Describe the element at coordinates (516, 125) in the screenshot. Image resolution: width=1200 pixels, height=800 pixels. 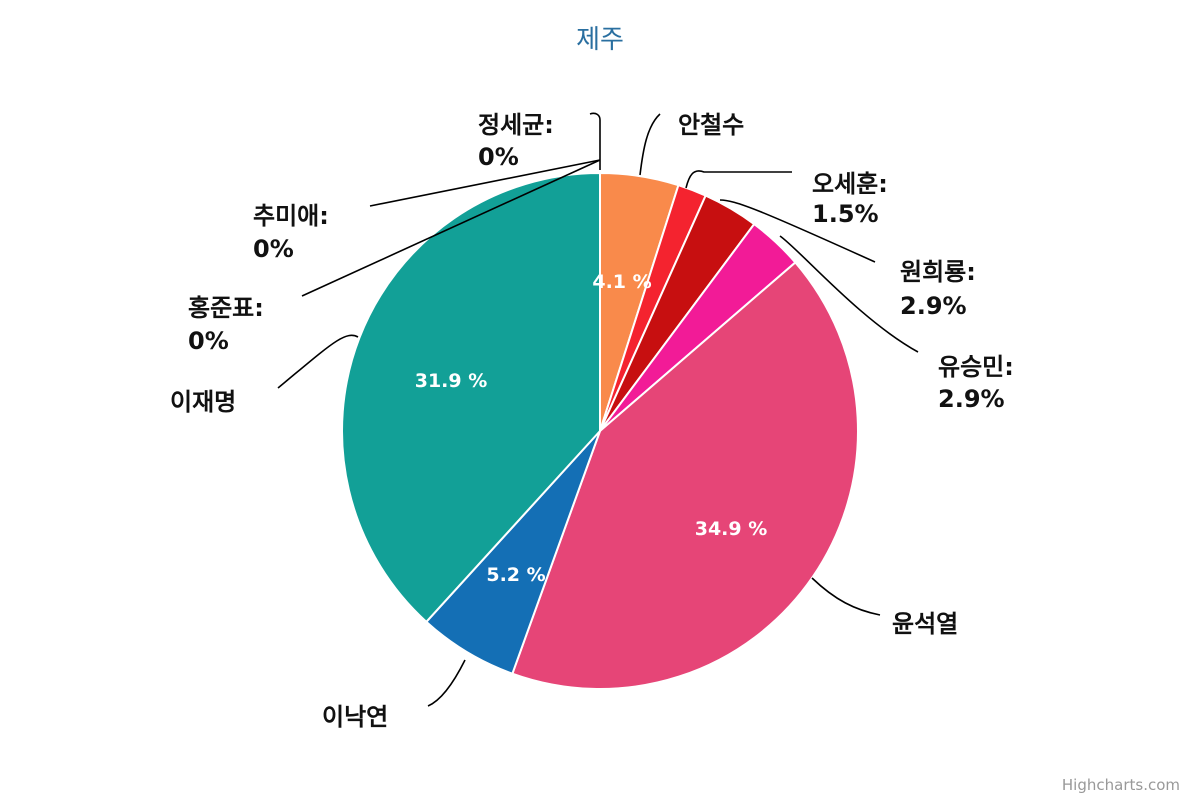
I see `label-chung-sekyun: 정세균:` at that location.